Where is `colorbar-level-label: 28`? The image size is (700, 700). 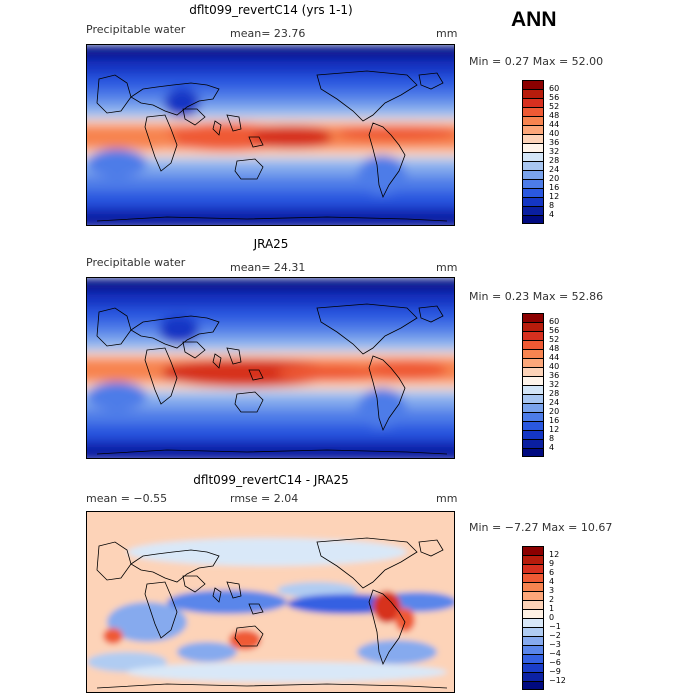
colorbar-level-label: 28 is located at coordinates (554, 160).